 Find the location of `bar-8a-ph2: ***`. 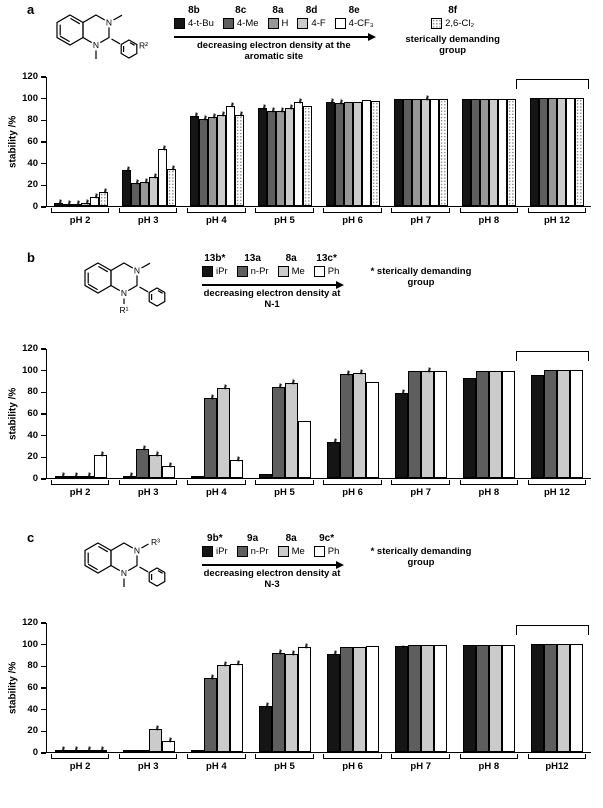

bar-8a-ph2: *** is located at coordinates (77, 203).